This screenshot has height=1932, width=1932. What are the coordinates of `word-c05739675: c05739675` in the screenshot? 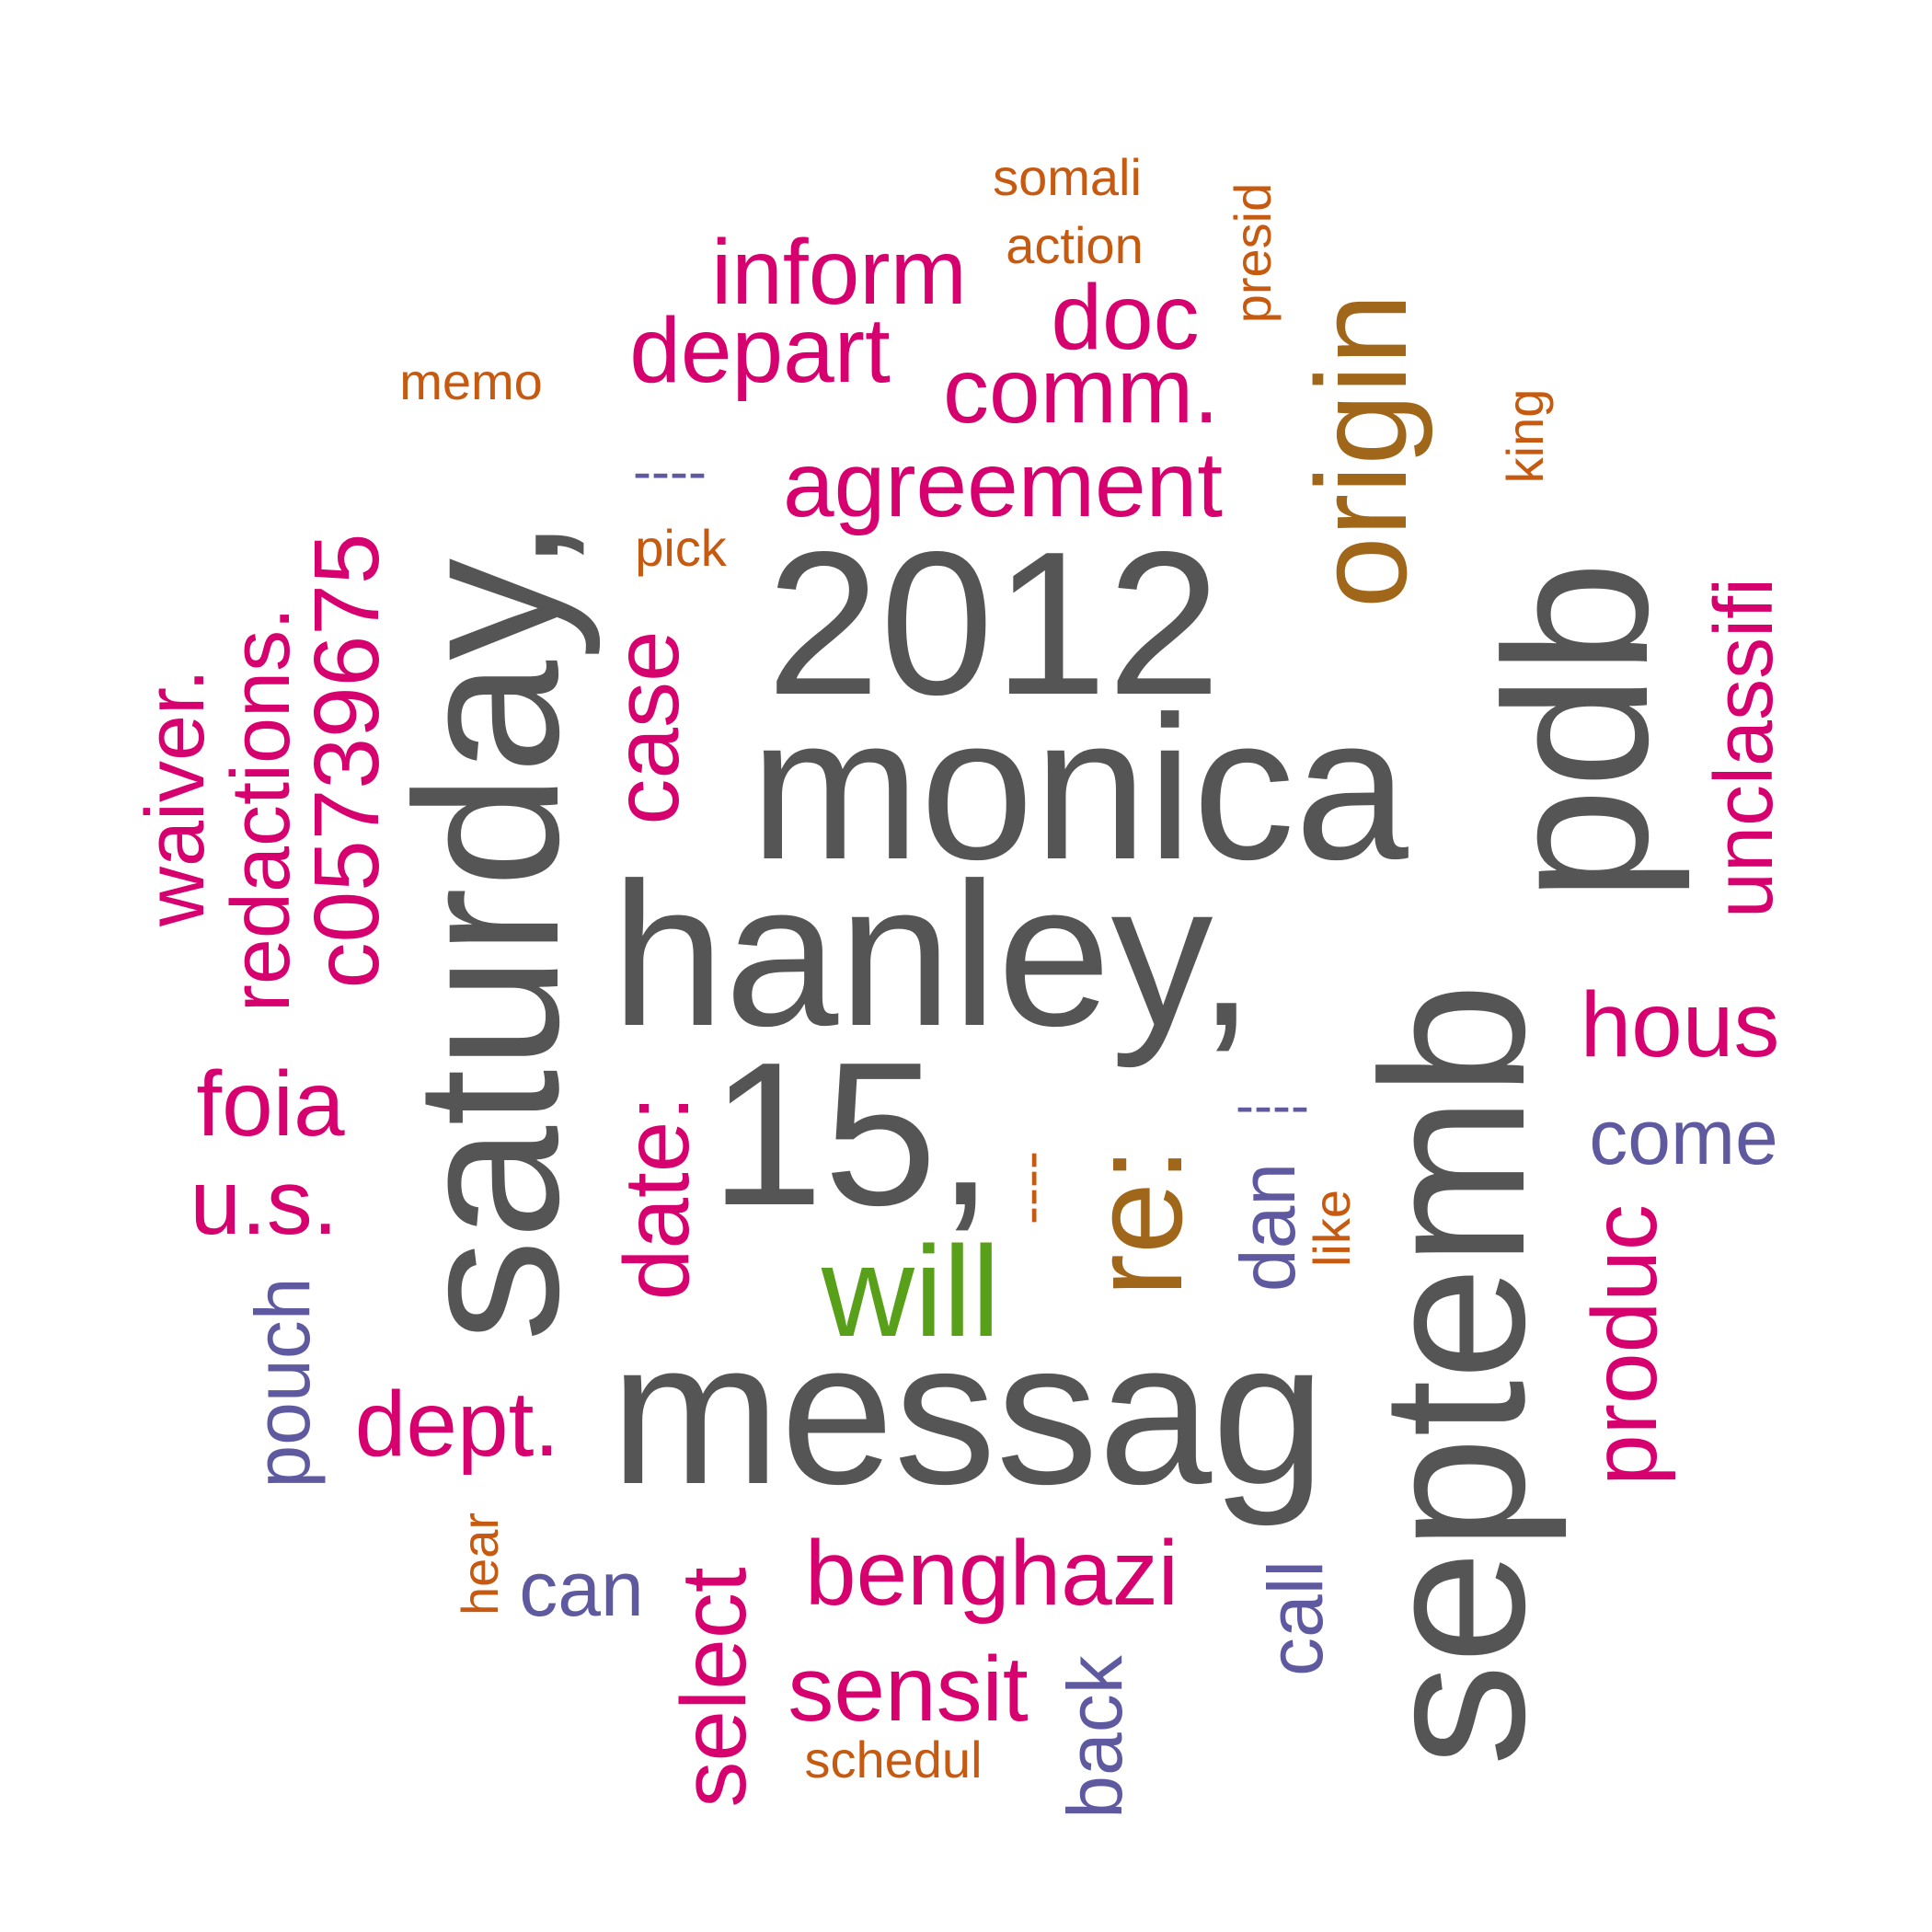 It's located at (346, 761).